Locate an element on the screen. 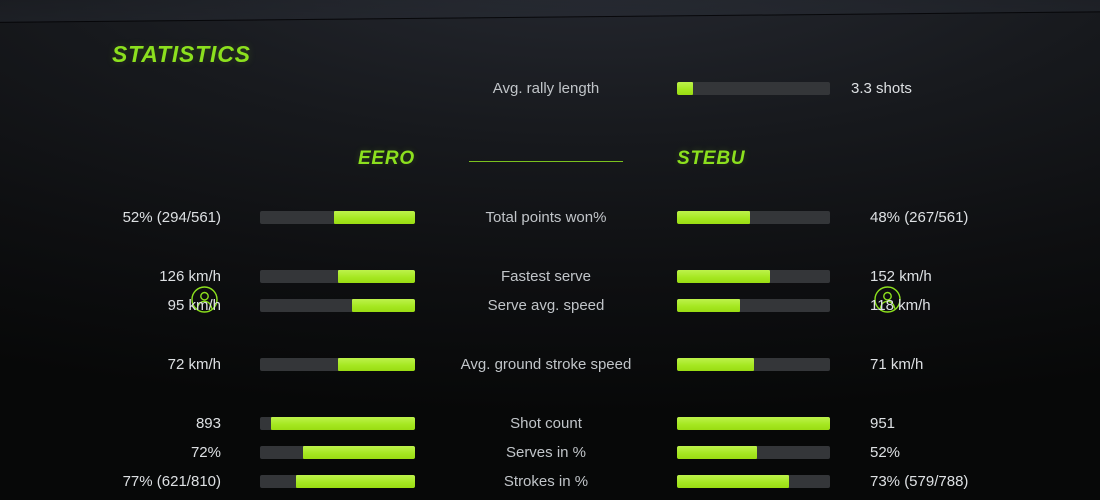 This screenshot has width=1100, height=500. player-name-left: EERO is located at coordinates (386, 158).